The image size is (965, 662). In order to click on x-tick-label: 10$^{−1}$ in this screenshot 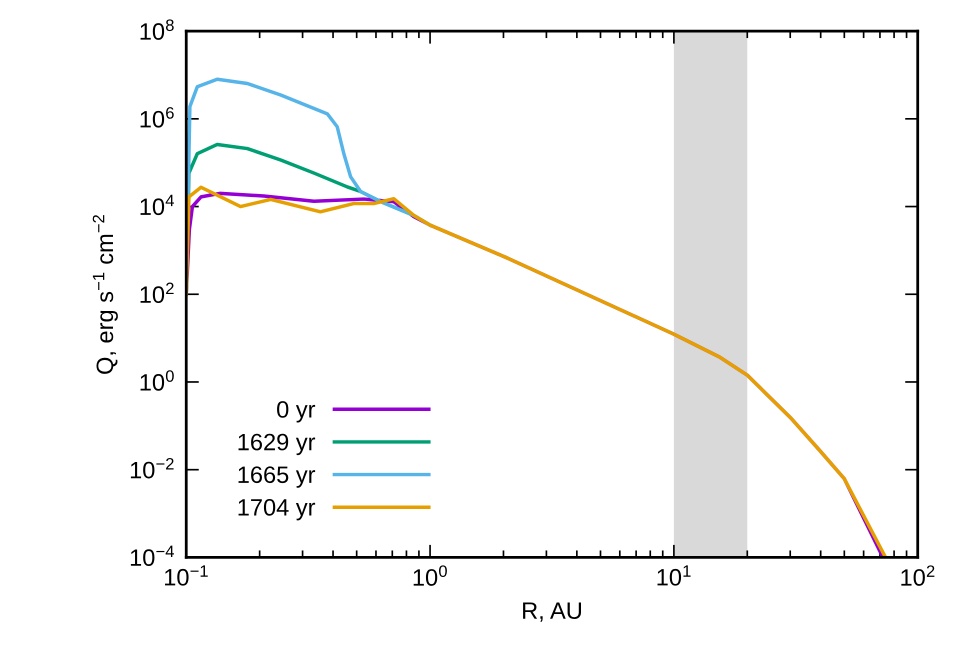, I will do `click(186, 575)`.